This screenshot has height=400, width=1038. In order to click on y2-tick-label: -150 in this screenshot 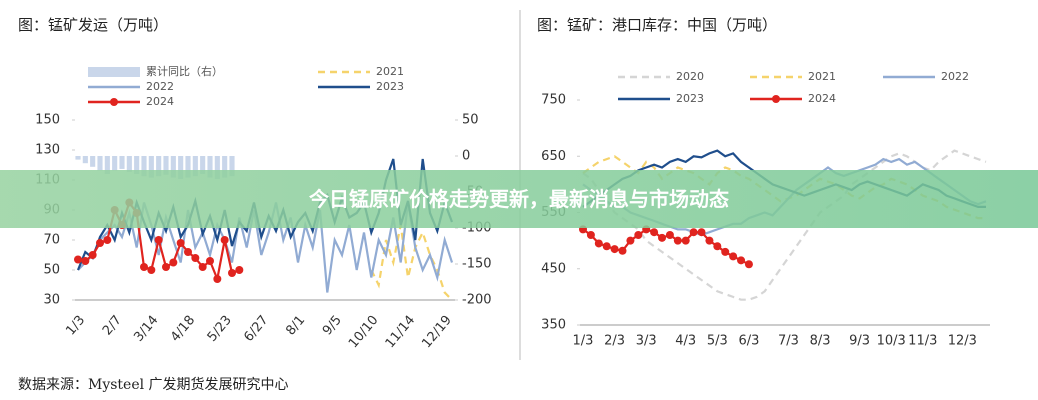, I will do `click(477, 264)`.